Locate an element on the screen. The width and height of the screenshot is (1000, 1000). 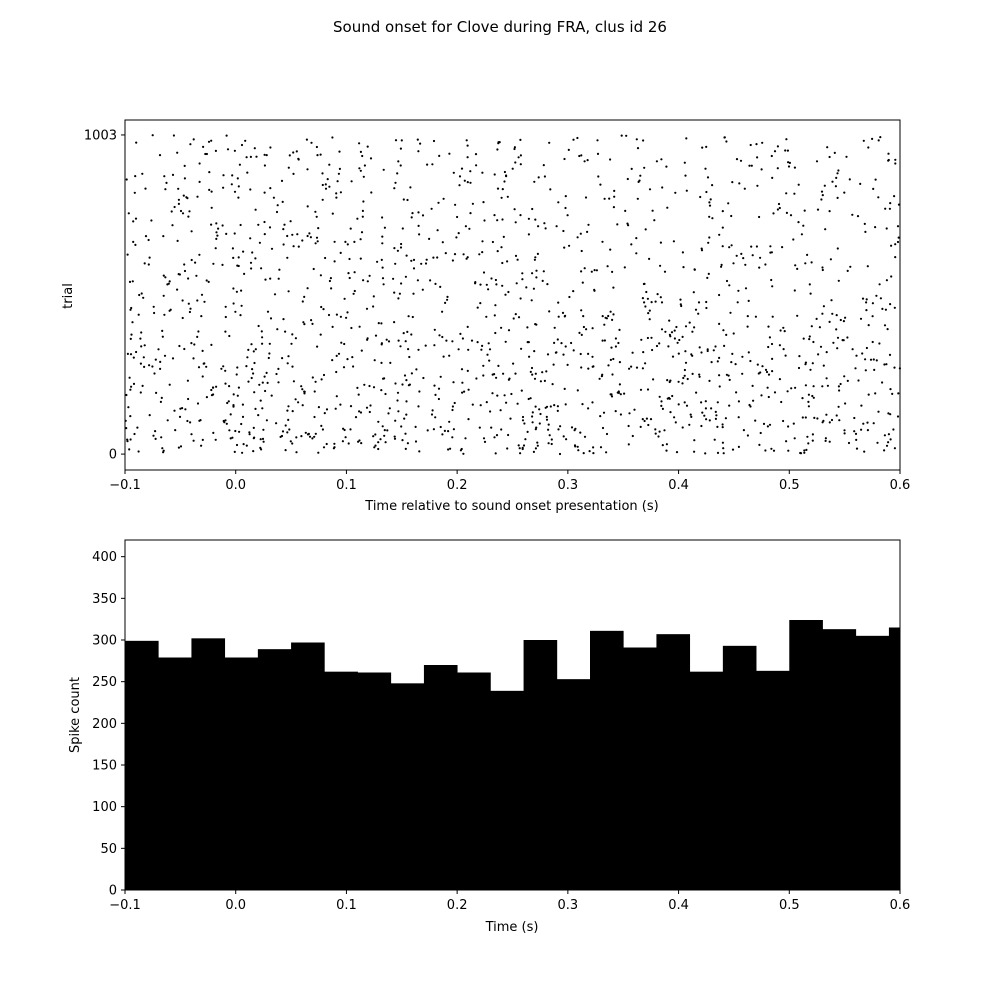
x-tick-label: 0.6 is located at coordinates (900, 485).